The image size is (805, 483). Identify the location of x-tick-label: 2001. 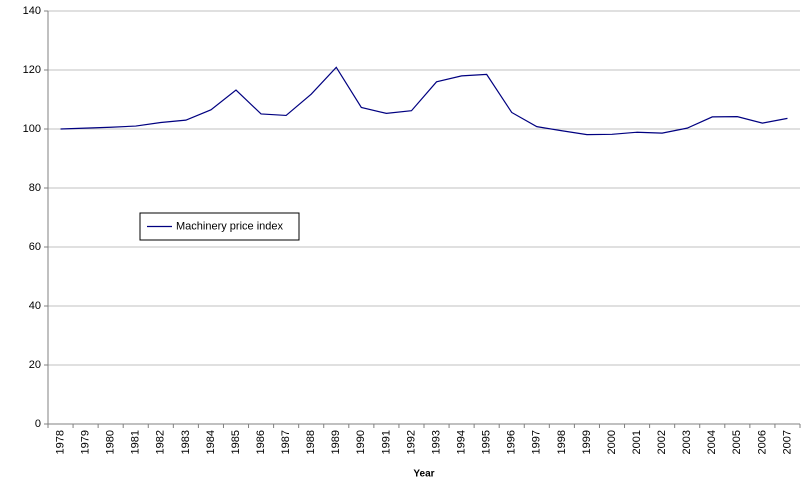
(637, 442).